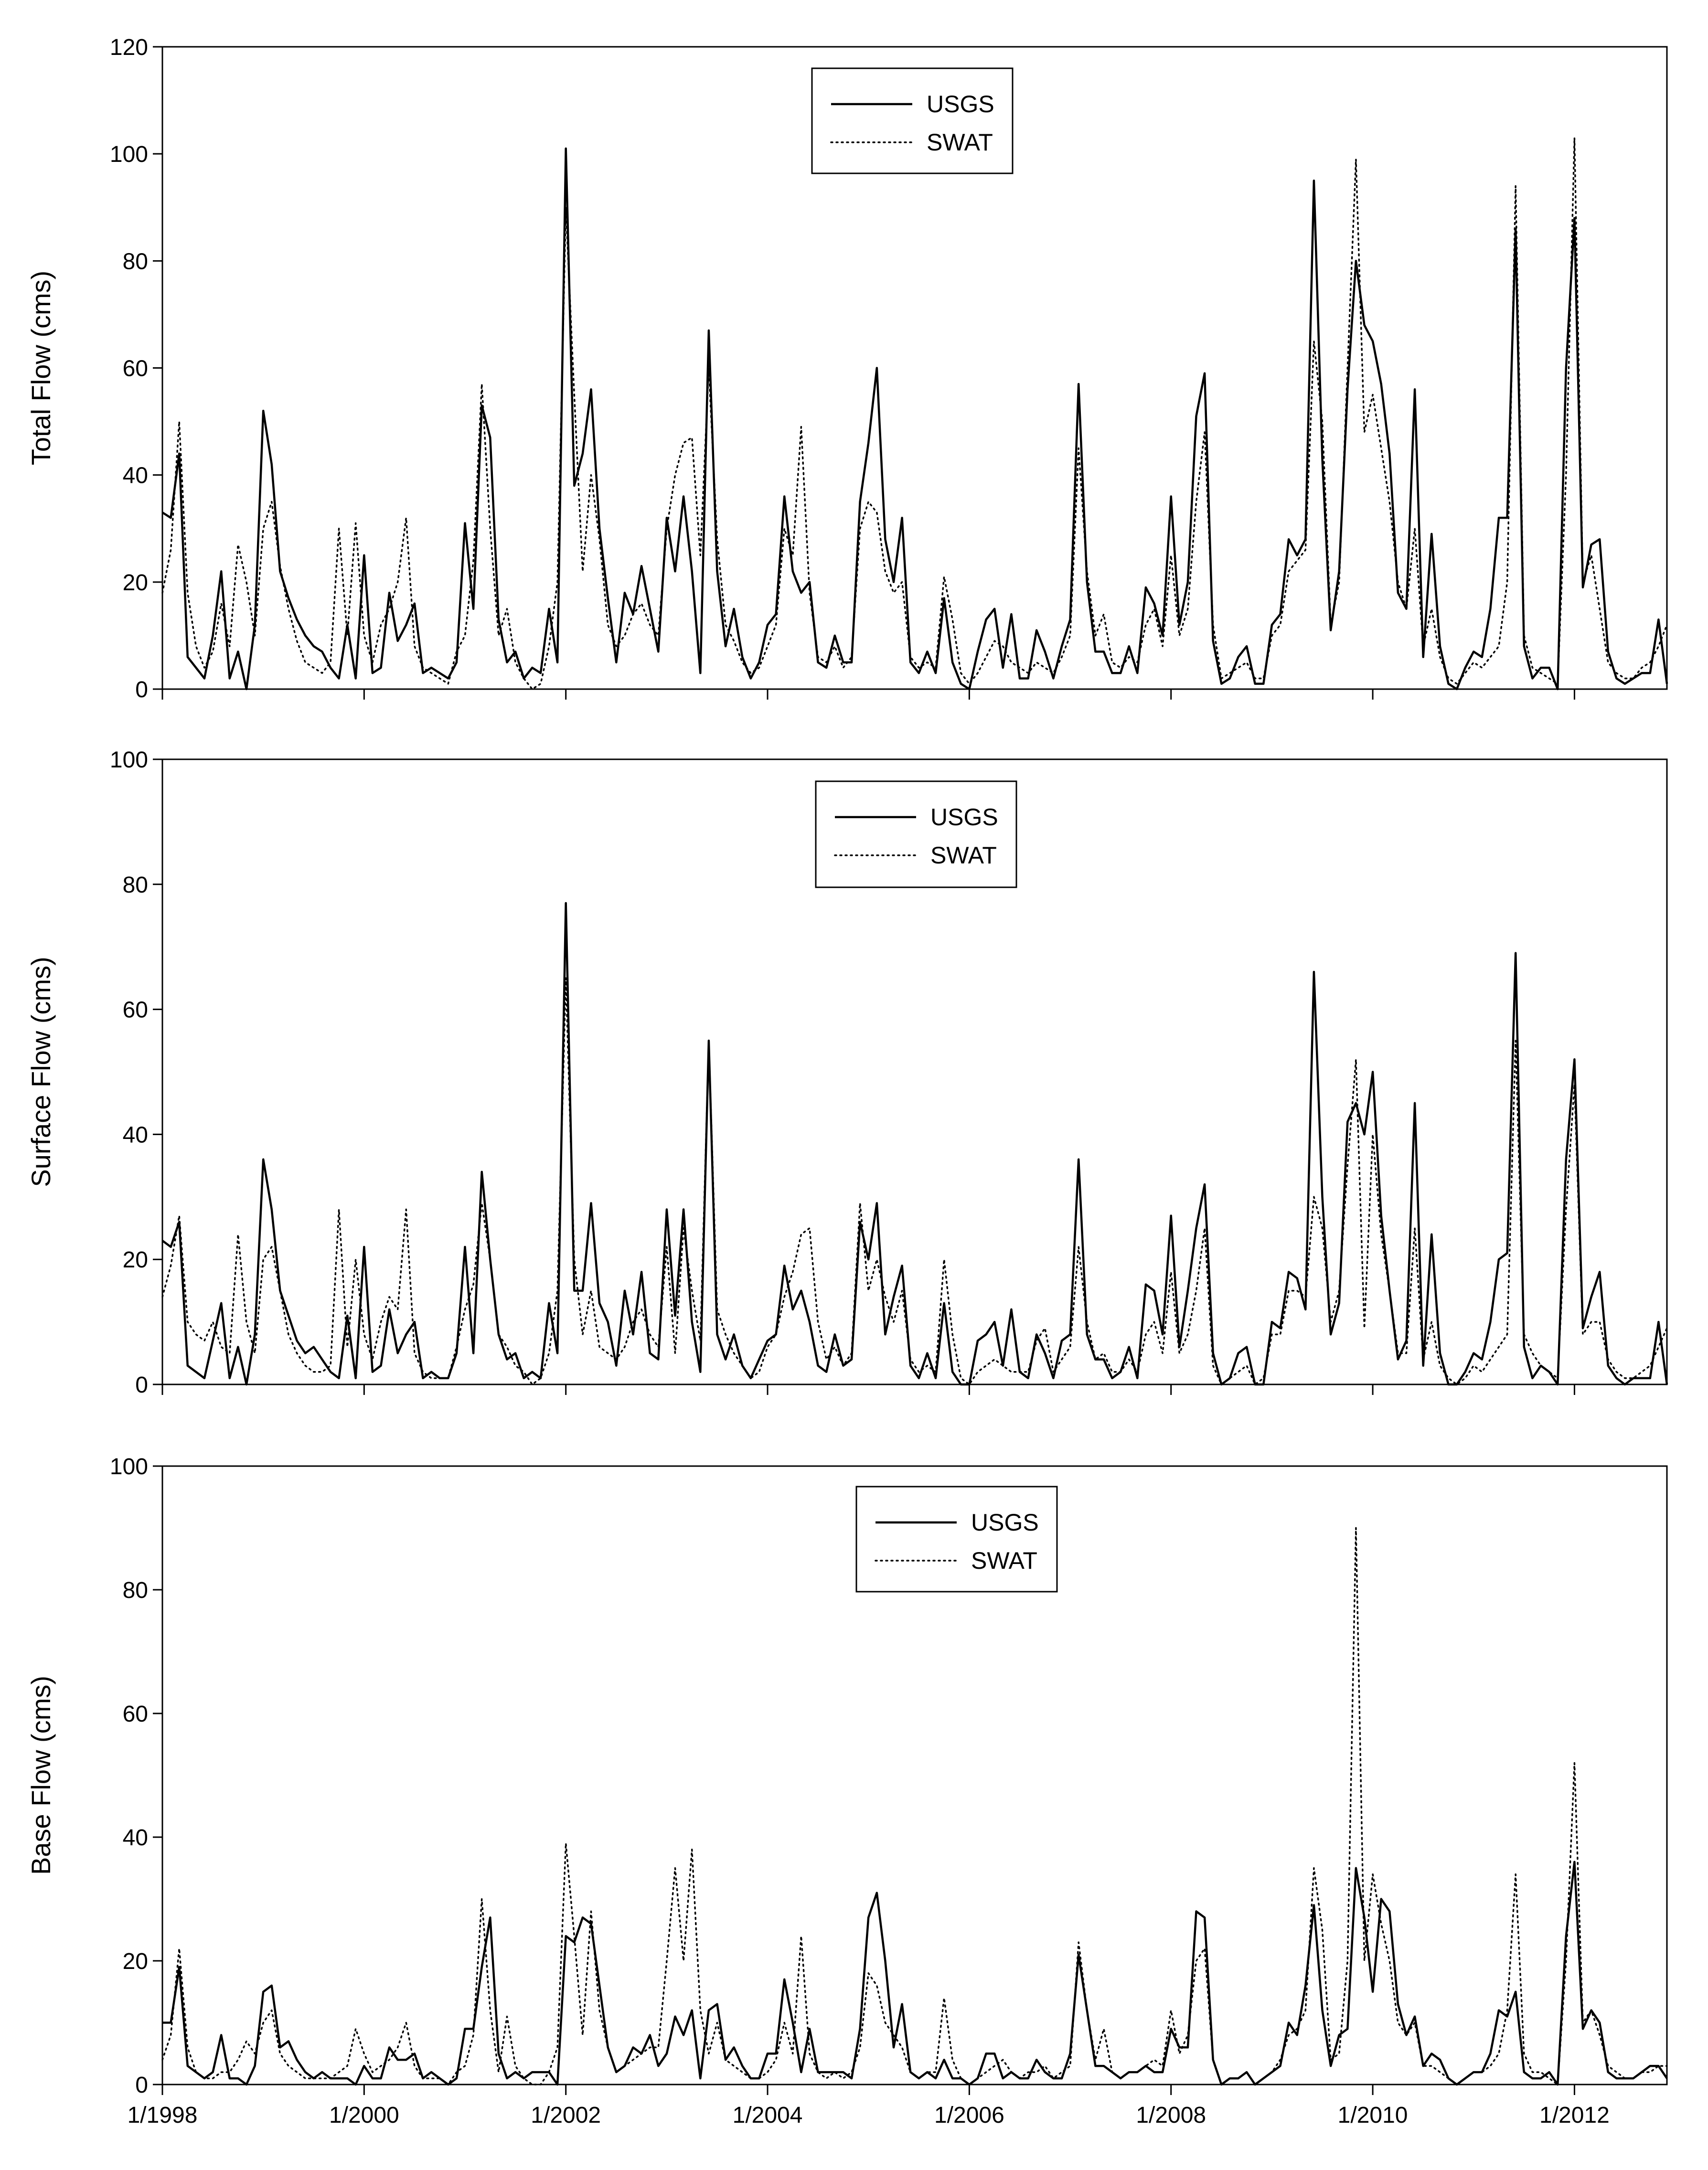 Image resolution: width=1708 pixels, height=2170 pixels. I want to click on x-tick-label: 1/2006, so click(969, 2115).